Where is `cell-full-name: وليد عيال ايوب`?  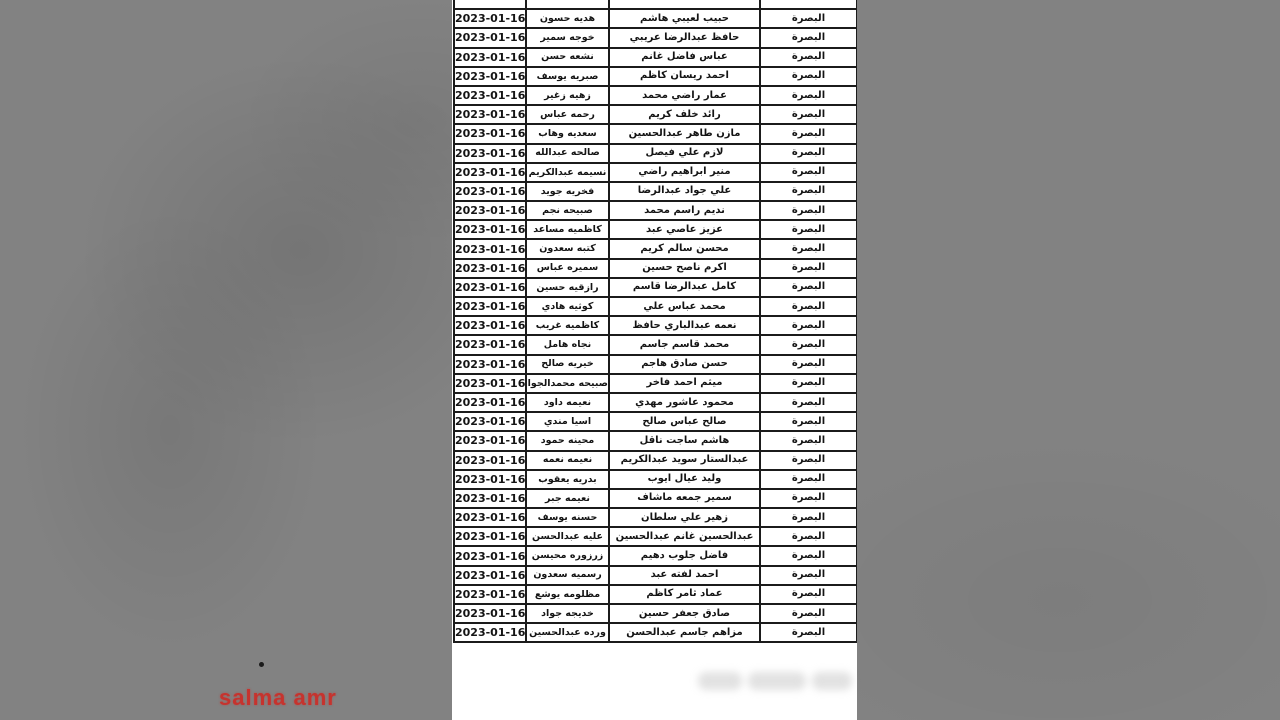
cell-full-name: وليد عيال ايوب is located at coordinates (684, 479).